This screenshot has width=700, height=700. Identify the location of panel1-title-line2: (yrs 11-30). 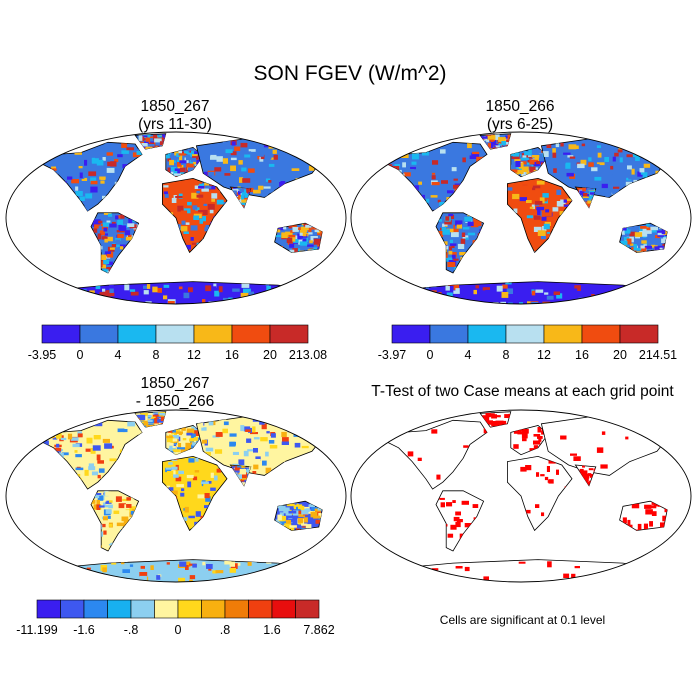
(175, 124).